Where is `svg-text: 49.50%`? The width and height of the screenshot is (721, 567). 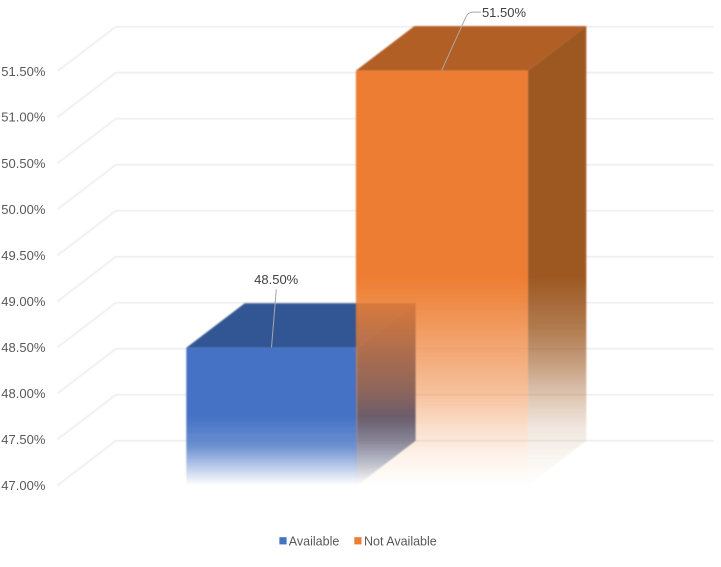 svg-text: 49.50% is located at coordinates (23, 255).